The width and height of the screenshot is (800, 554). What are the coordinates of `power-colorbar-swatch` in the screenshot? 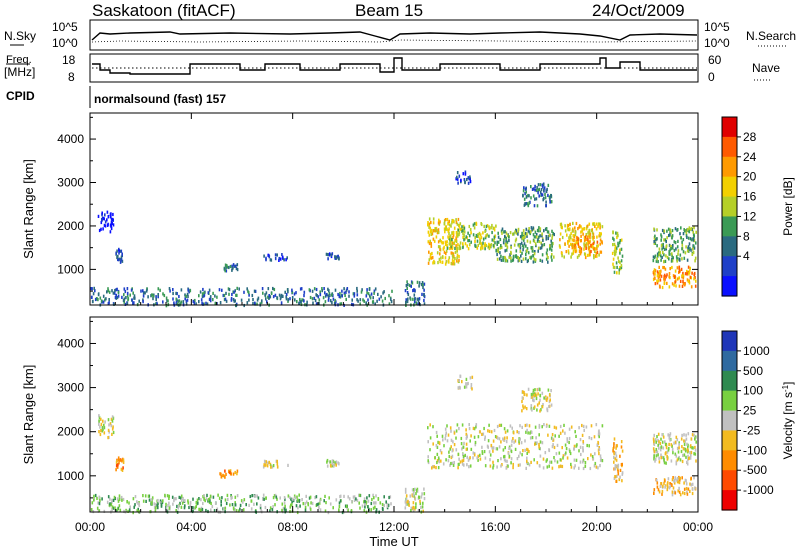 It's located at (729, 127).